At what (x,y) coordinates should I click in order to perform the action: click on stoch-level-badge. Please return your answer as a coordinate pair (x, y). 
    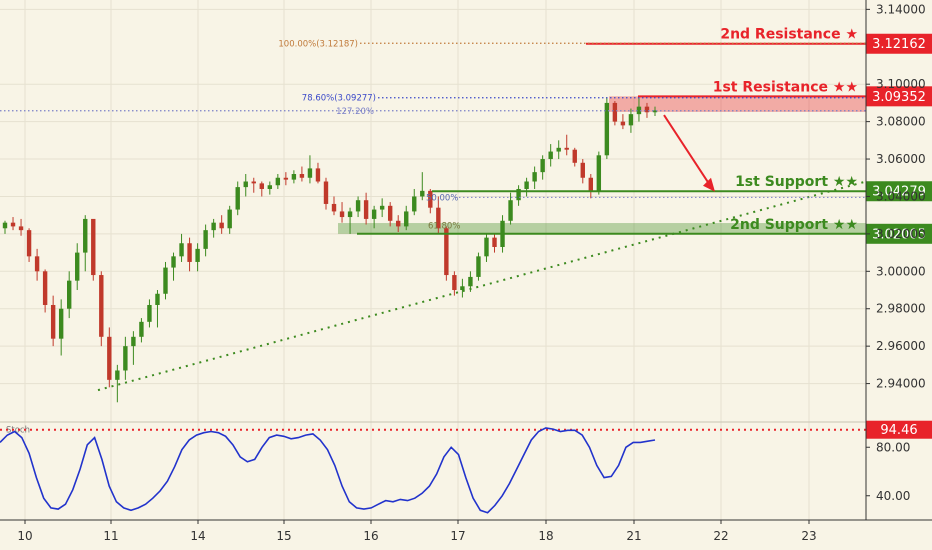
    Looking at the image, I should click on (899, 429).